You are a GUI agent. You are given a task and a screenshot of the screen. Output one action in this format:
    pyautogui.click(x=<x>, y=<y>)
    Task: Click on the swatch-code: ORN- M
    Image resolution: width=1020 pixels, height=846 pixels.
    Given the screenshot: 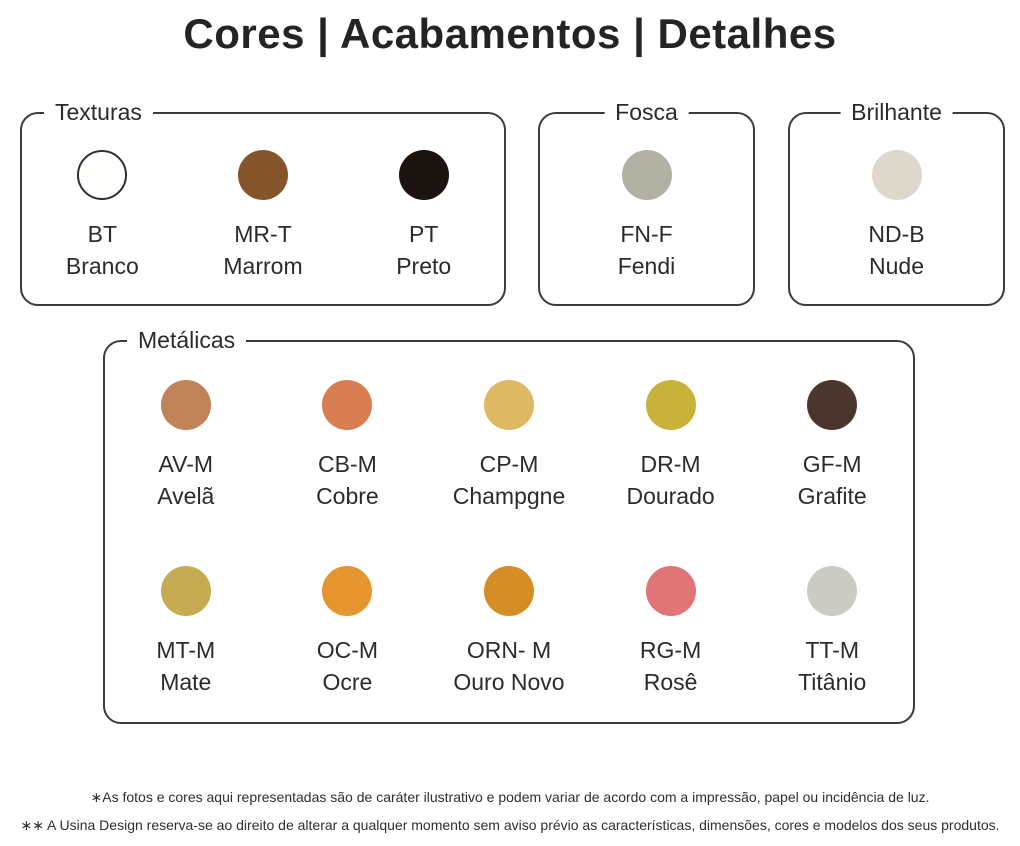 What is the action you would take?
    pyautogui.click(x=509, y=650)
    